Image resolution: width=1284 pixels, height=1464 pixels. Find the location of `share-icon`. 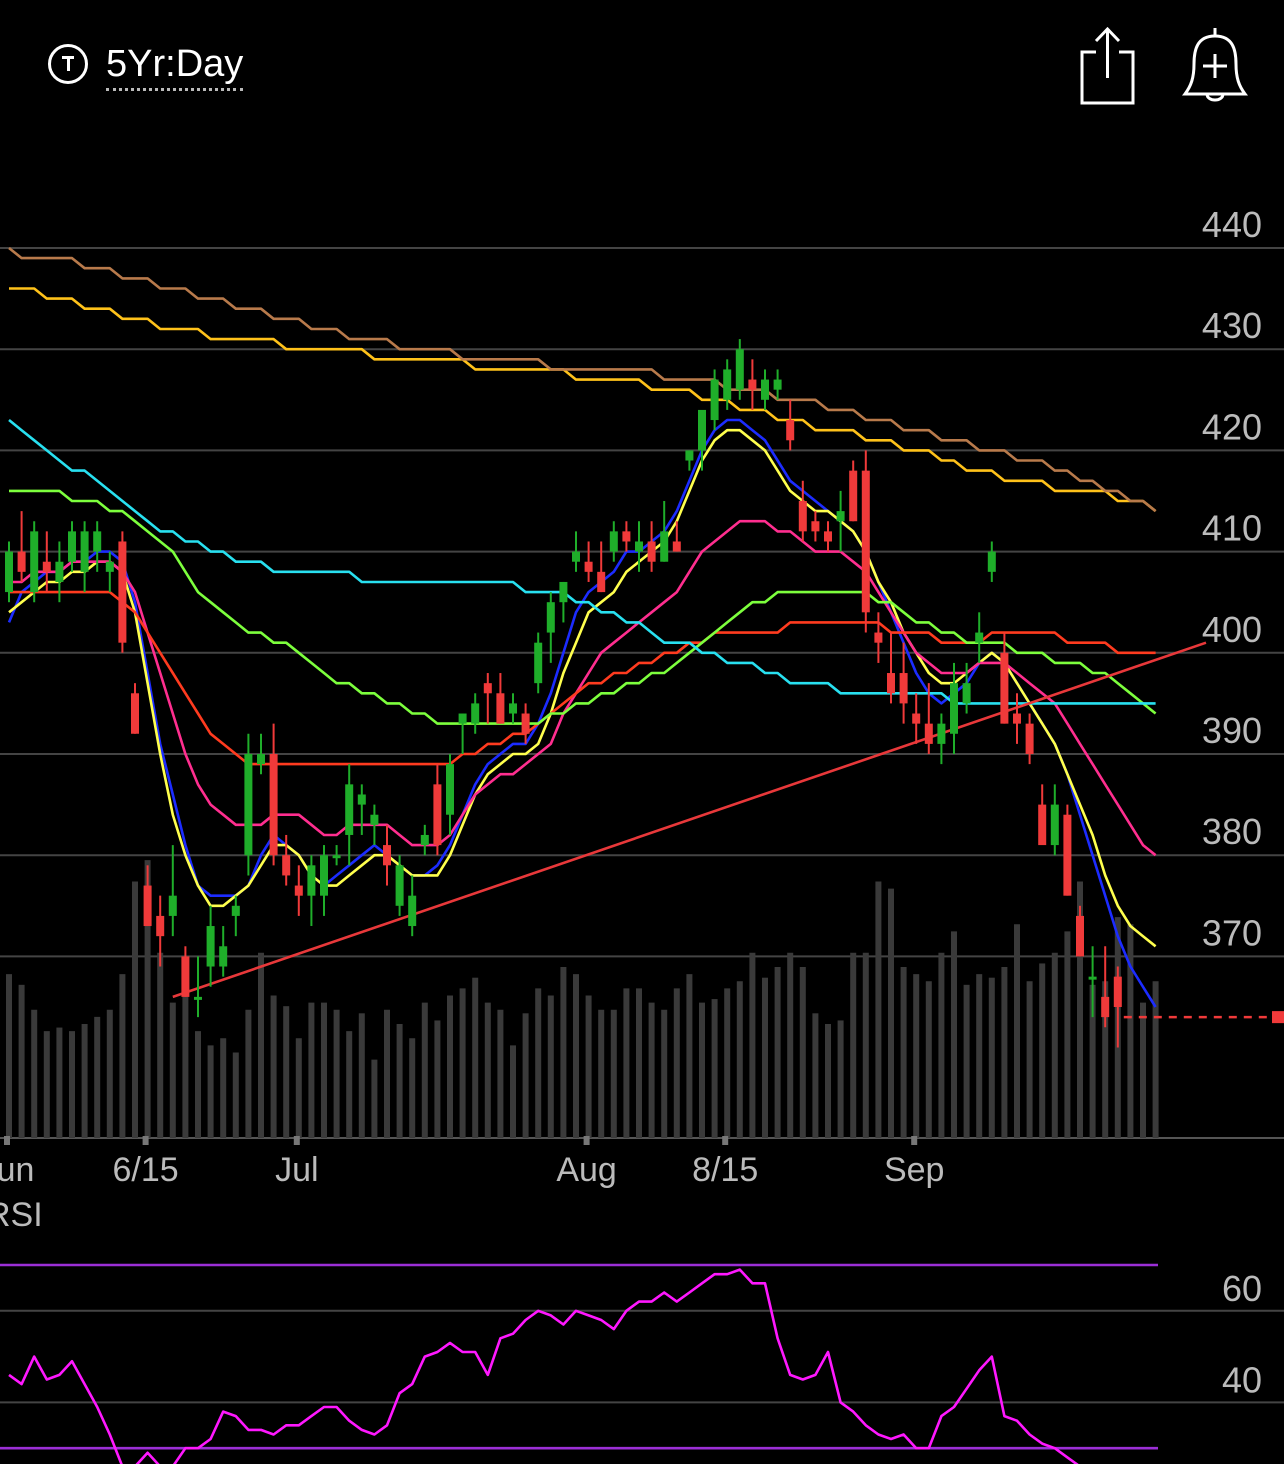

share-icon is located at coordinates (1108, 67).